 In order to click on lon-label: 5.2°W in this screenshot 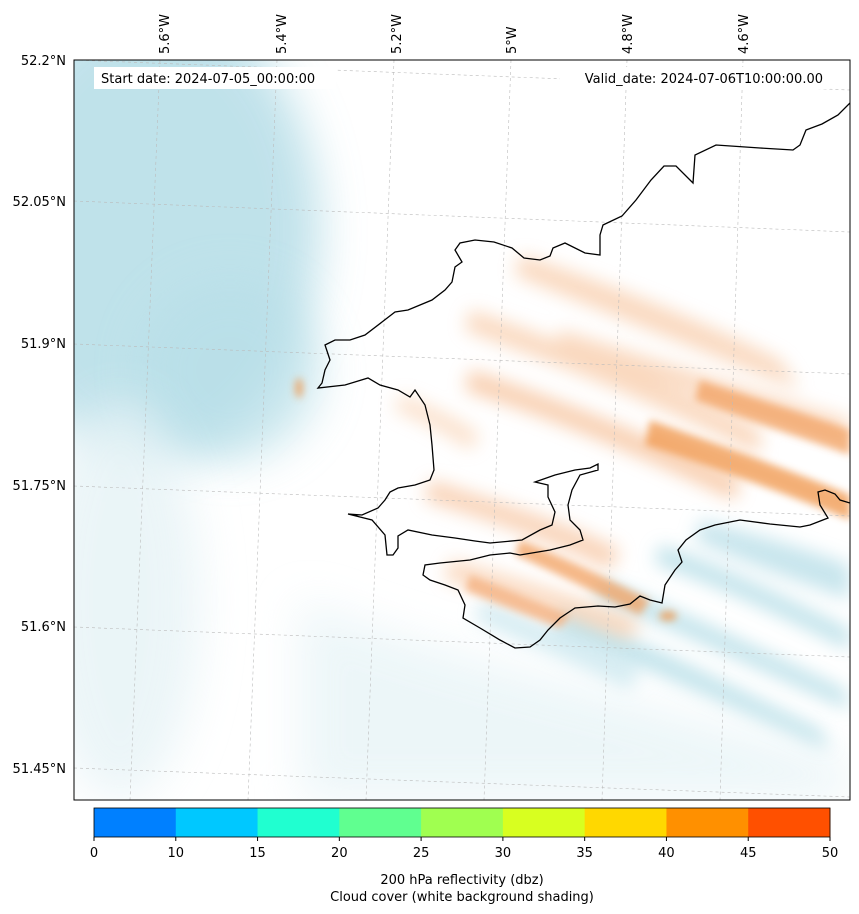, I will do `click(397, 34)`.